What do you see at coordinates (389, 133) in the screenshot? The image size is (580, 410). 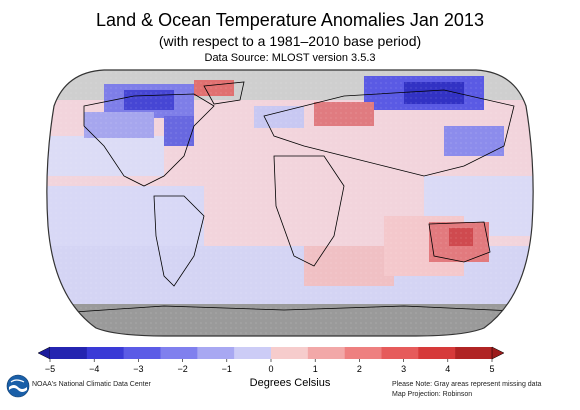 I see `eurasia-outline` at bounding box center [389, 133].